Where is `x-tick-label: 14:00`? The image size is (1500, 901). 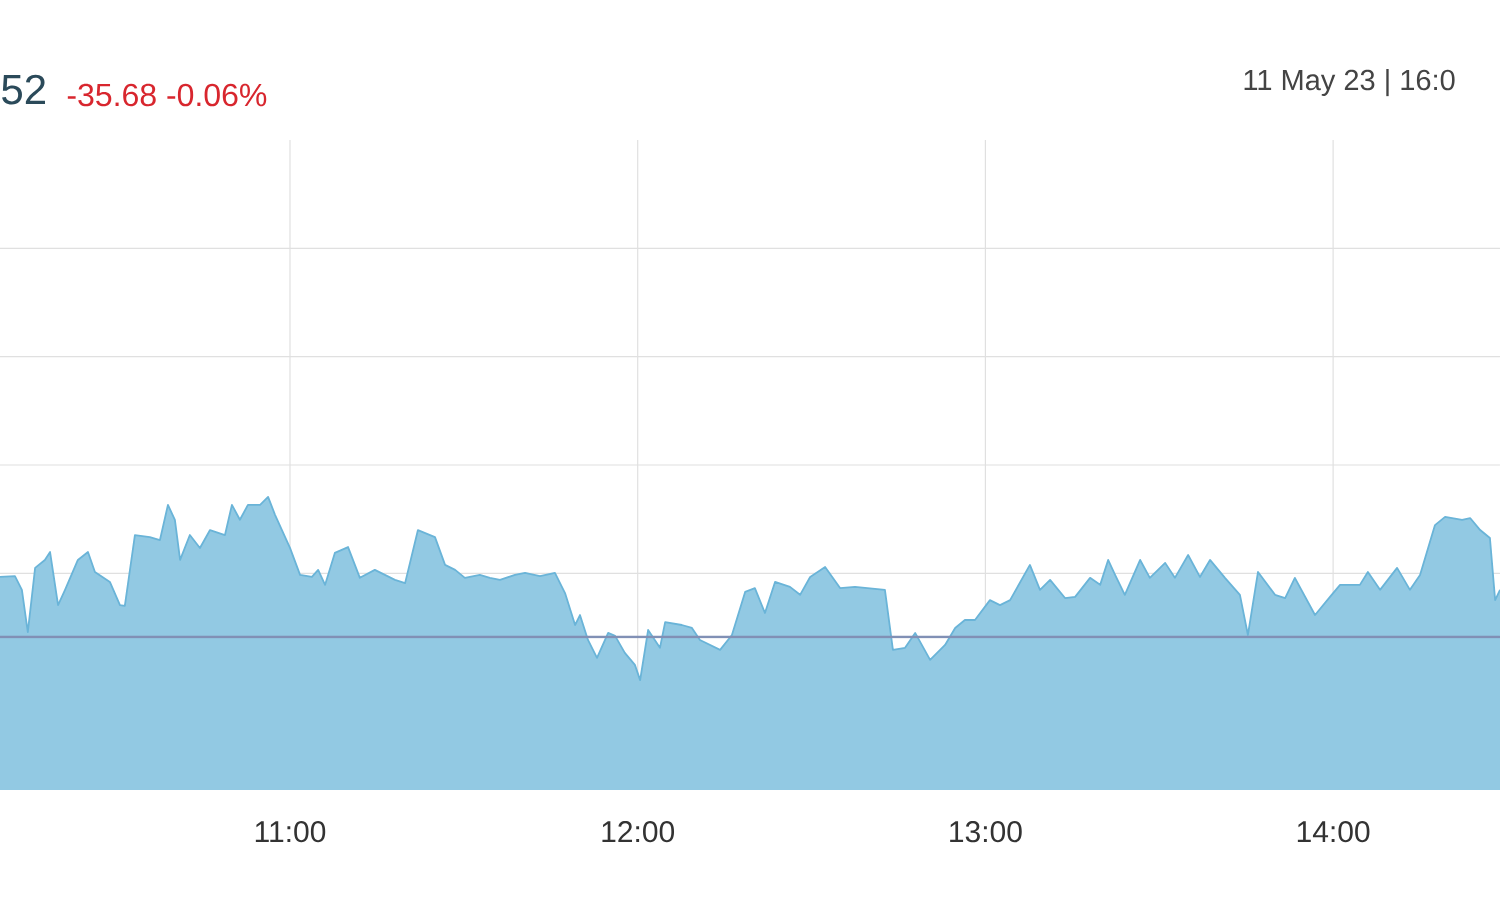
x-tick-label: 14:00 is located at coordinates (1333, 832).